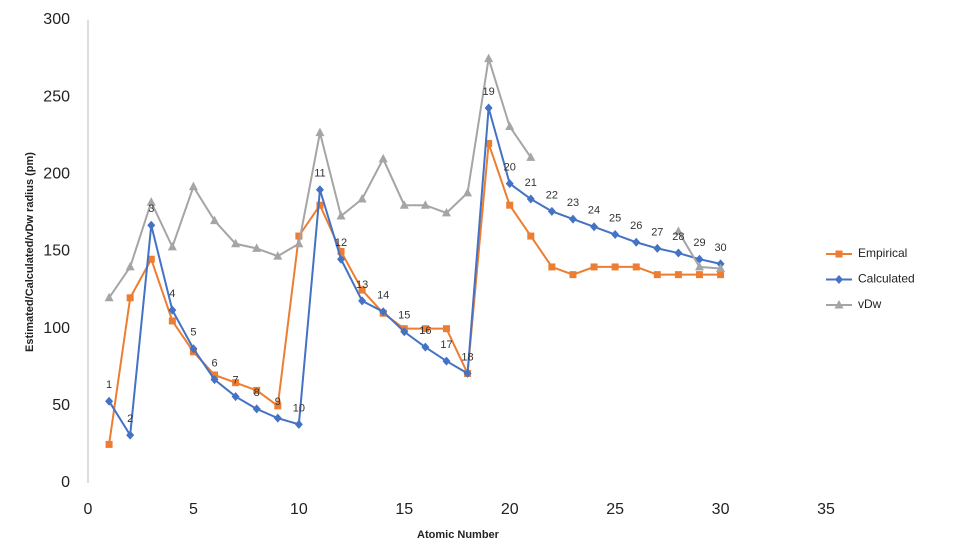 This screenshot has width=960, height=560. Describe the element at coordinates (319, 174) in the screenshot. I see `point-label: 11` at that location.